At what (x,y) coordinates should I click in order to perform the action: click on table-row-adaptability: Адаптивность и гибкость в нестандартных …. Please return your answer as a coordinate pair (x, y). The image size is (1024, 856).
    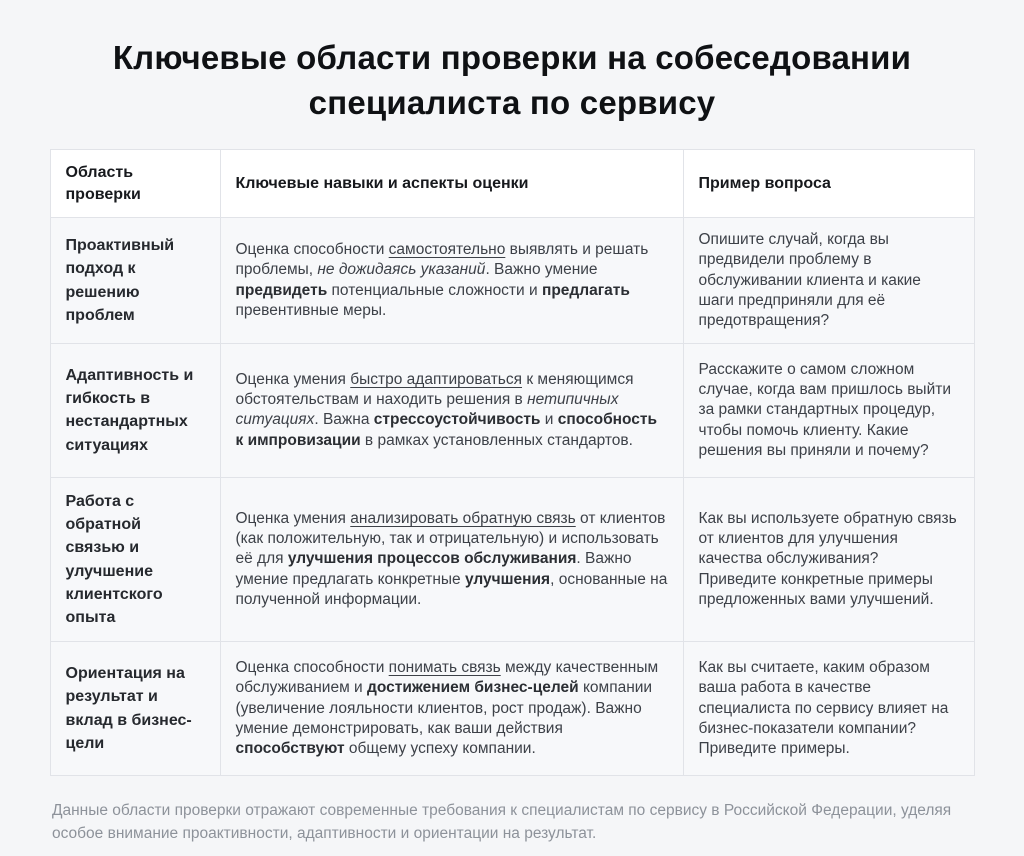
    Looking at the image, I should click on (512, 410).